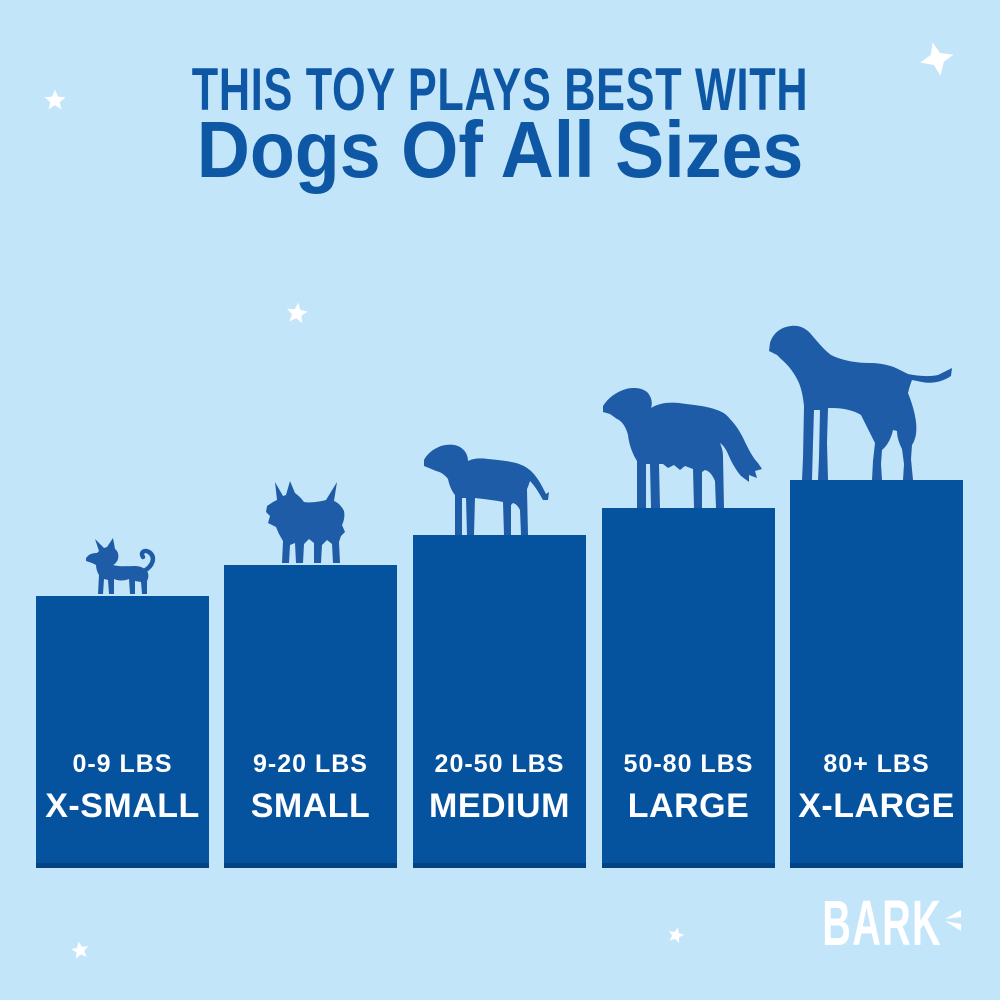 Image resolution: width=1000 pixels, height=1000 pixels. I want to click on bar-labels: 50-80 LBS LARGE, so click(688, 788).